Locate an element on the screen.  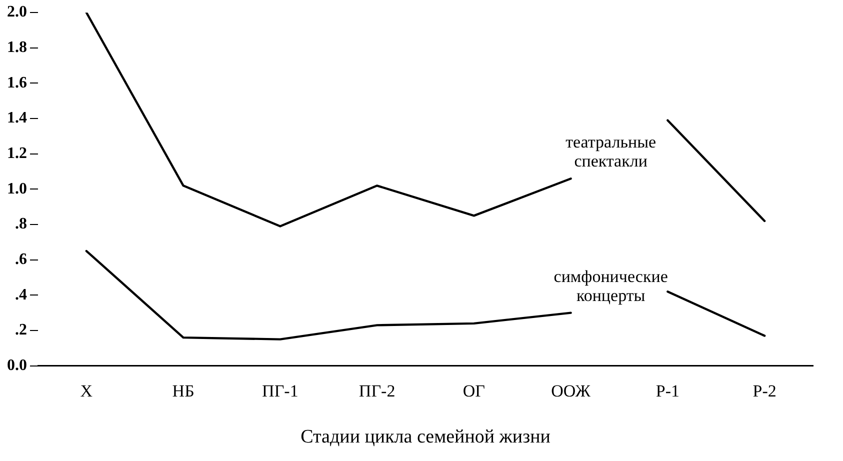
x-axis-title: Стадии цикла семейной жизни is located at coordinates (425, 437).